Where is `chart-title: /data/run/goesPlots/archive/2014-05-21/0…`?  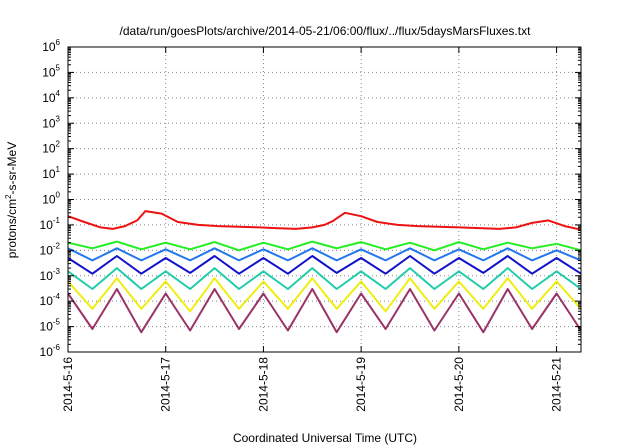 chart-title: /data/run/goesPlots/archive/2014-05-21/0… is located at coordinates (326, 31).